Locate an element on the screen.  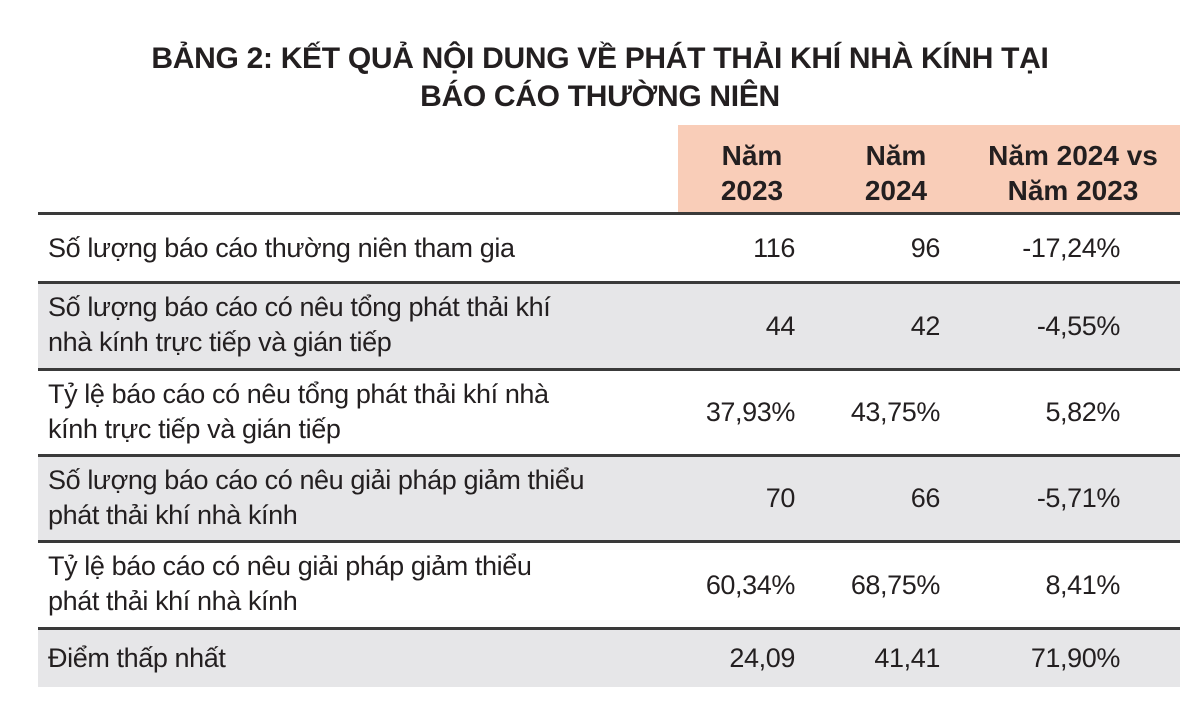
value-change: -17,24% is located at coordinates (1071, 248).